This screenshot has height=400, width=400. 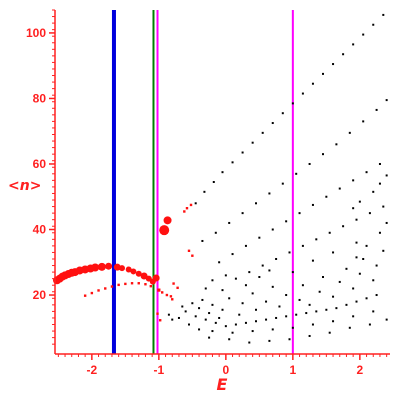 I want to click on x-tick-label: 1, so click(x=293, y=370).